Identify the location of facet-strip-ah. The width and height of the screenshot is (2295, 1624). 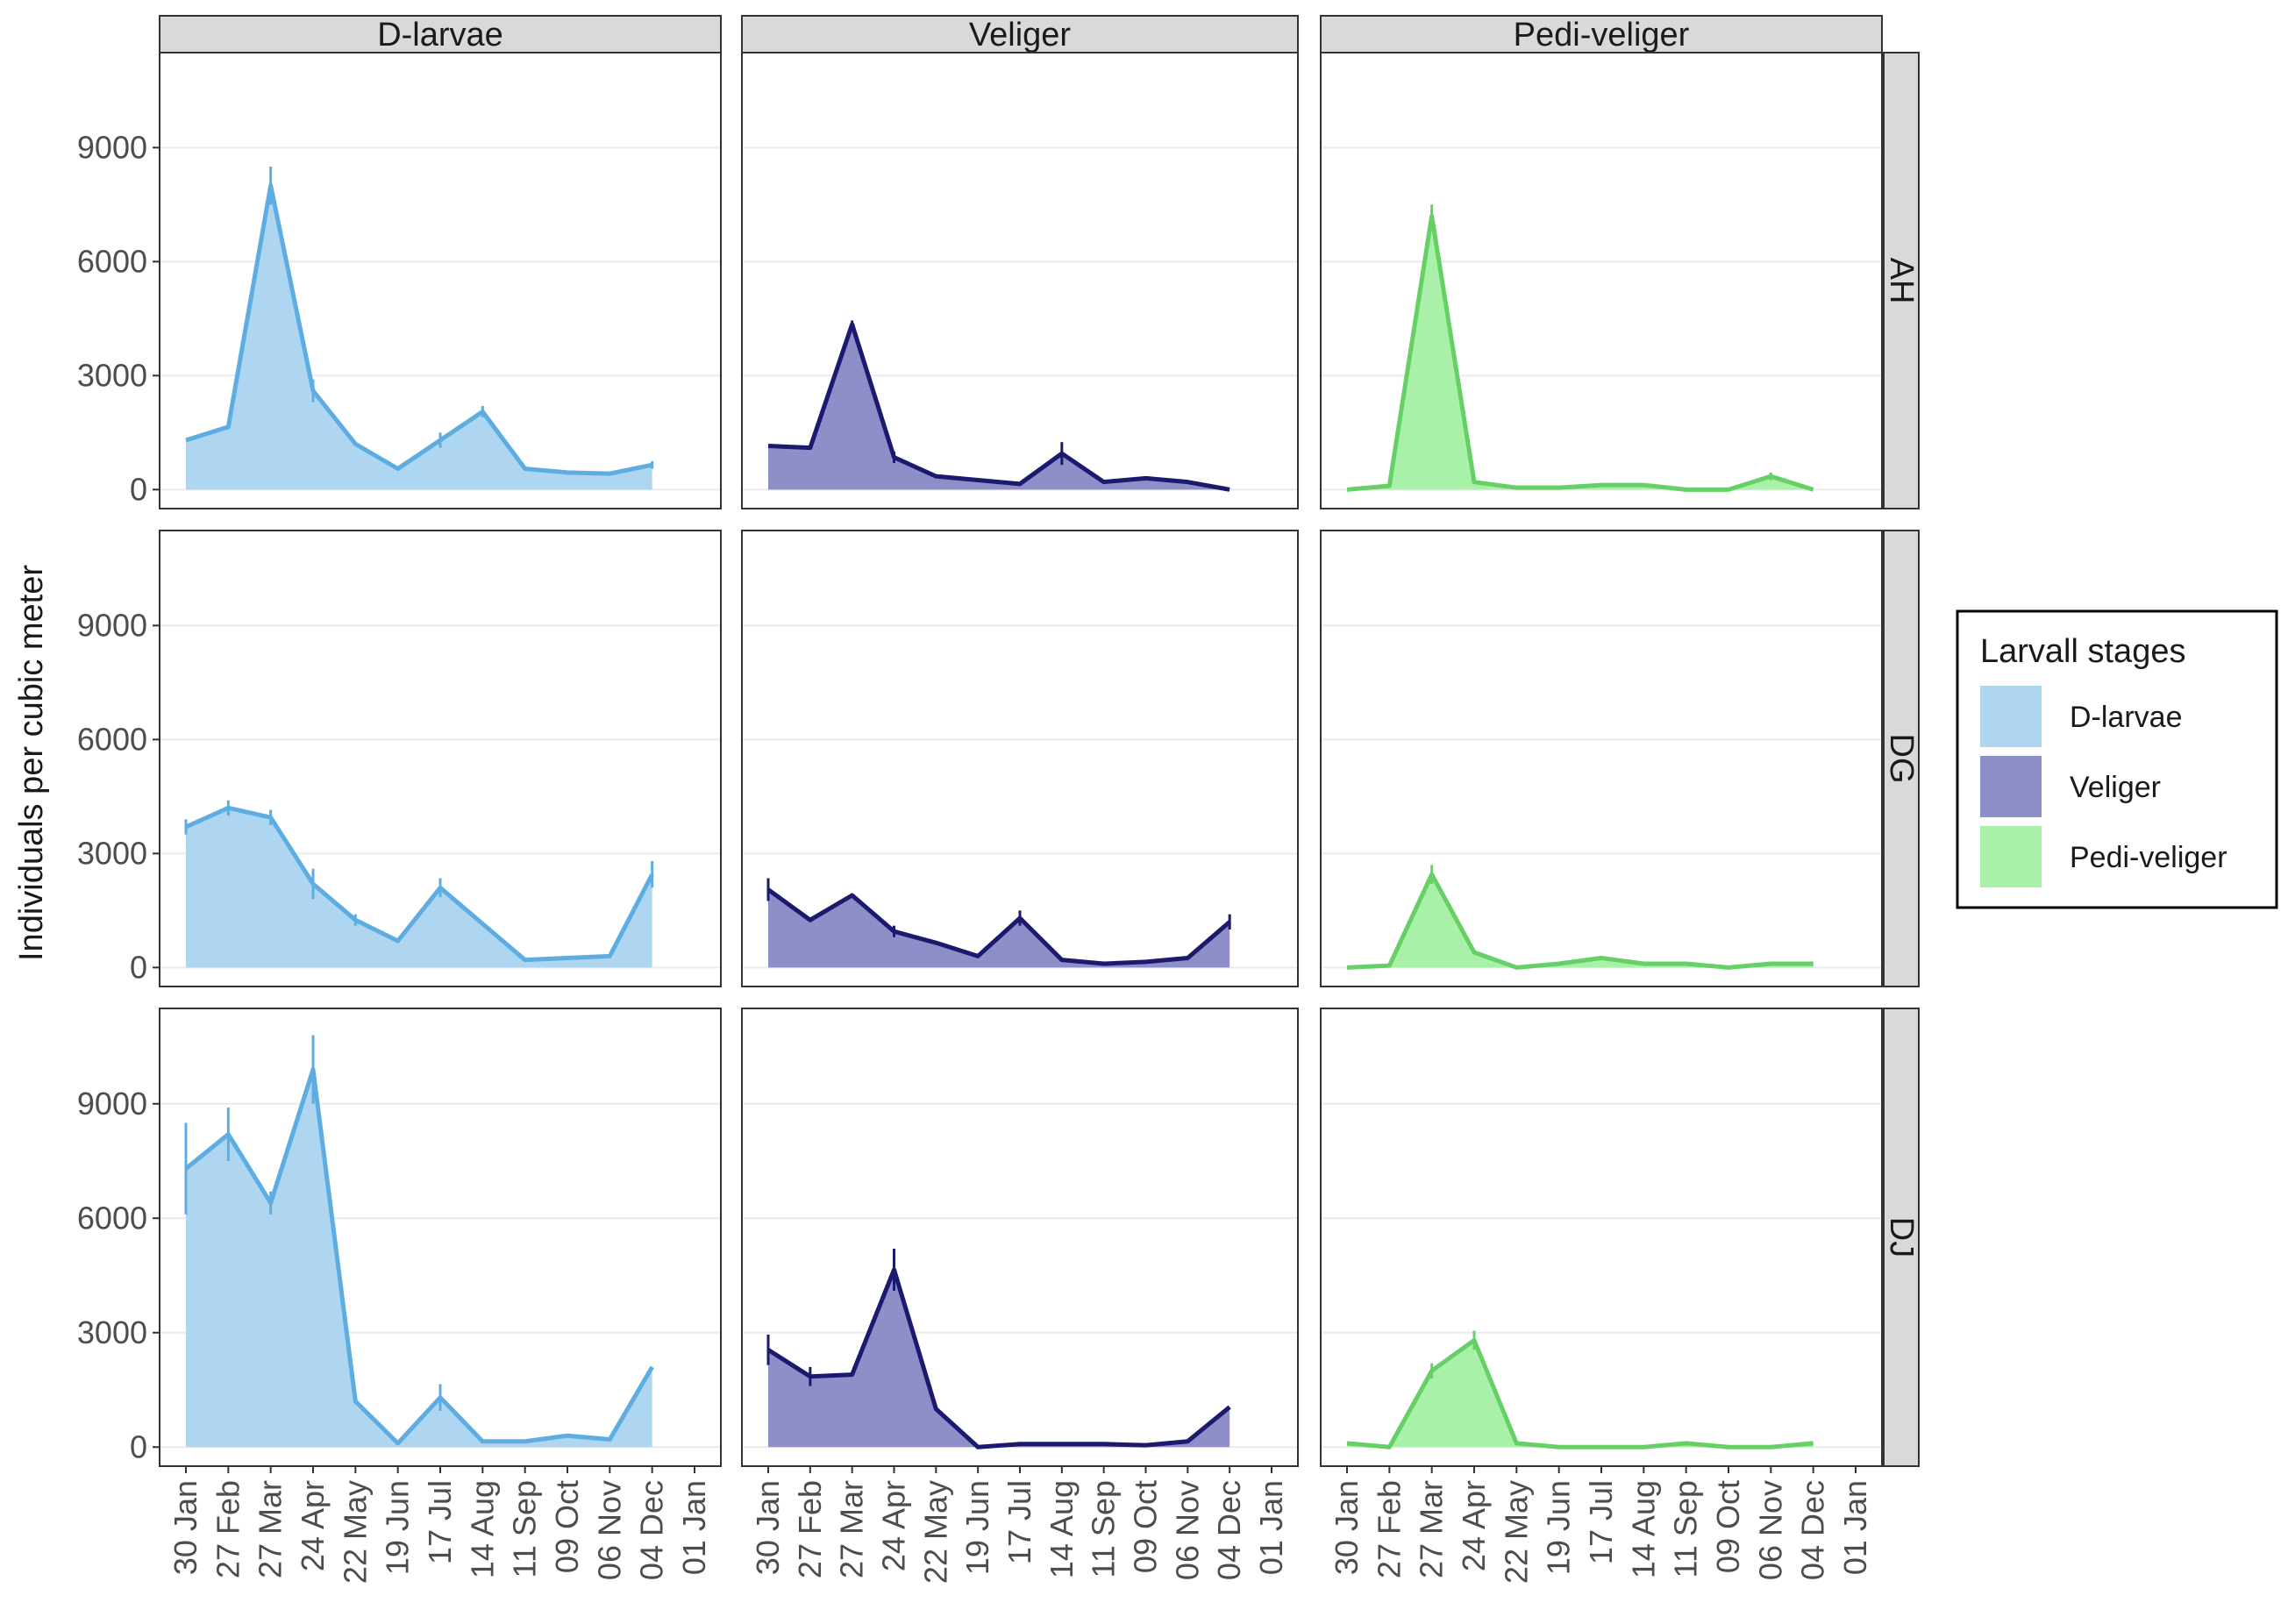
(1902, 281).